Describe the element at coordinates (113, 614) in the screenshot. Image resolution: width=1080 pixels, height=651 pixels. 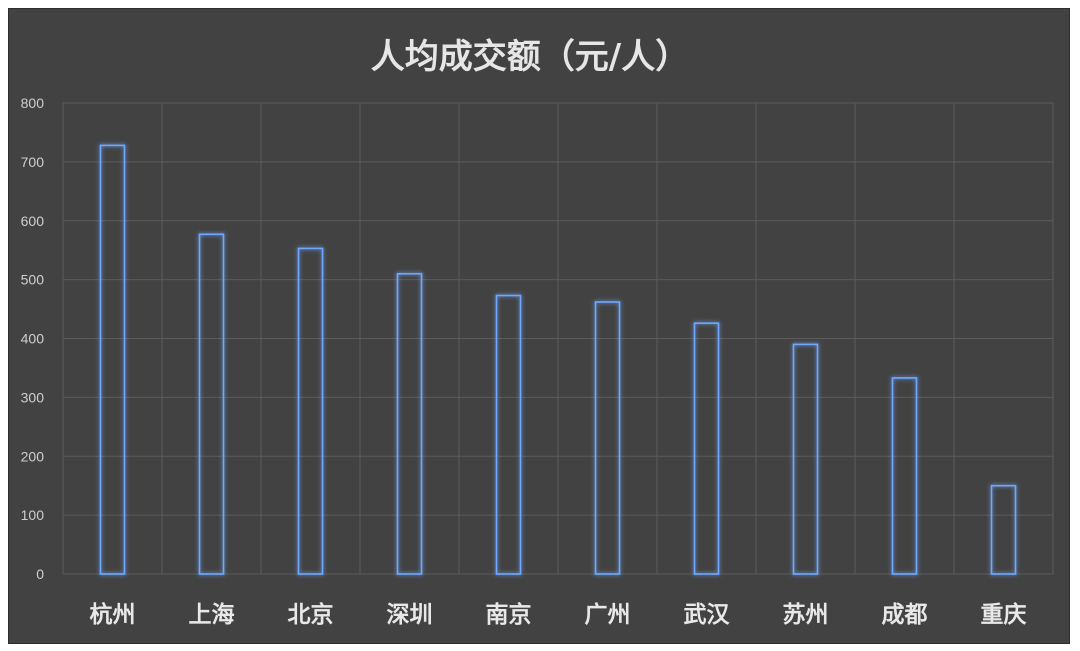
I see `x-tick-label: 杭州` at that location.